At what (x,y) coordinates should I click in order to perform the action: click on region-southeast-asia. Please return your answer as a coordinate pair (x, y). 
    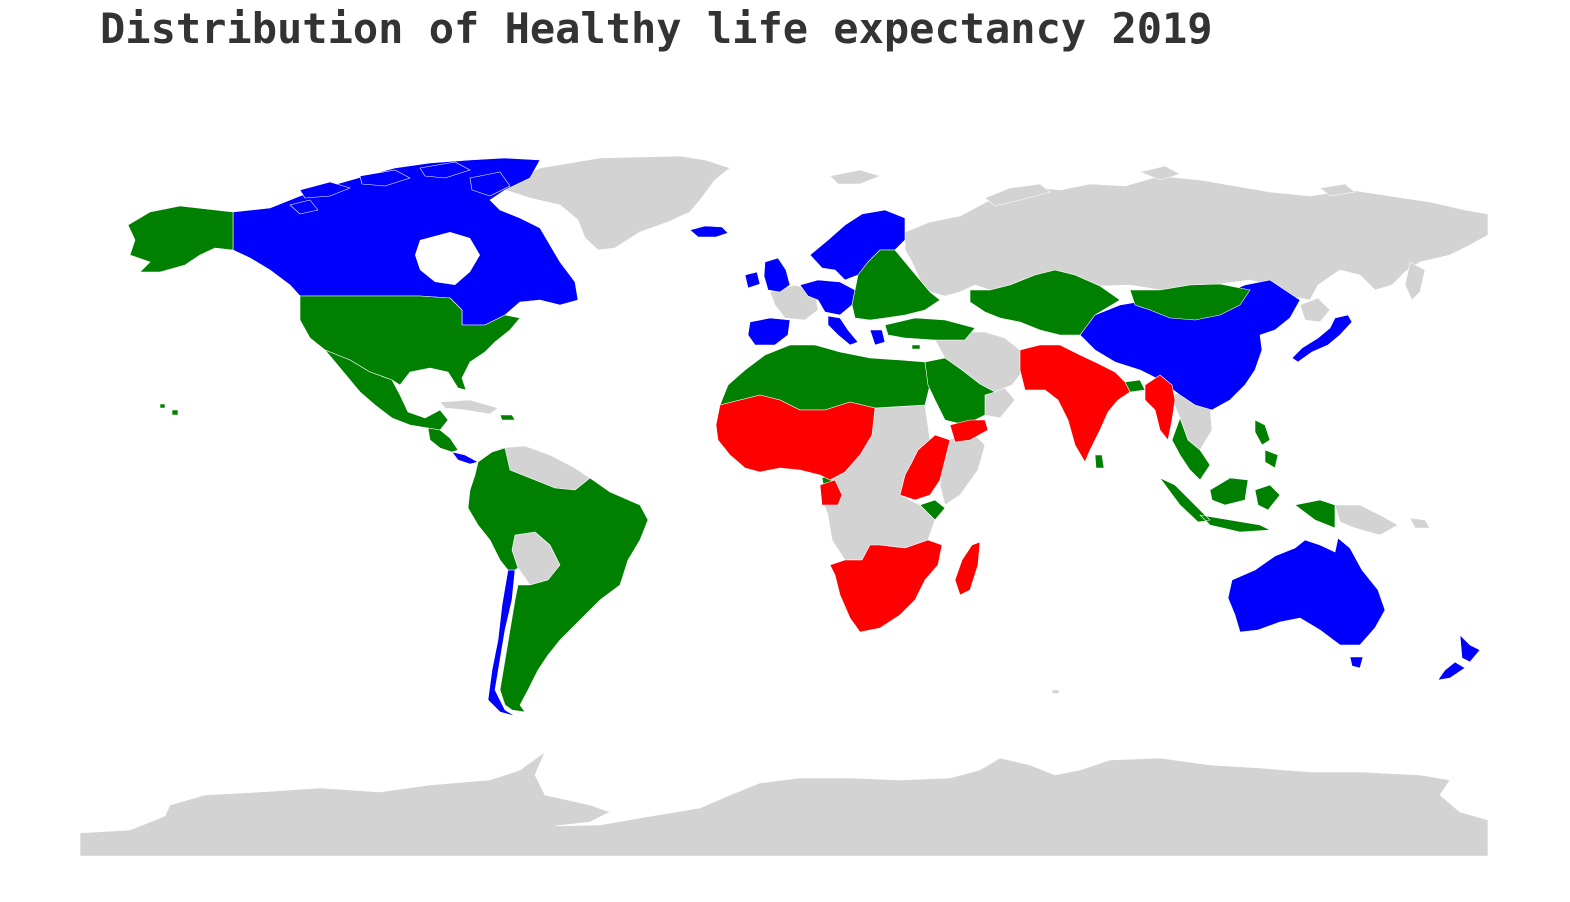
    Looking at the image, I should click on (1191, 449).